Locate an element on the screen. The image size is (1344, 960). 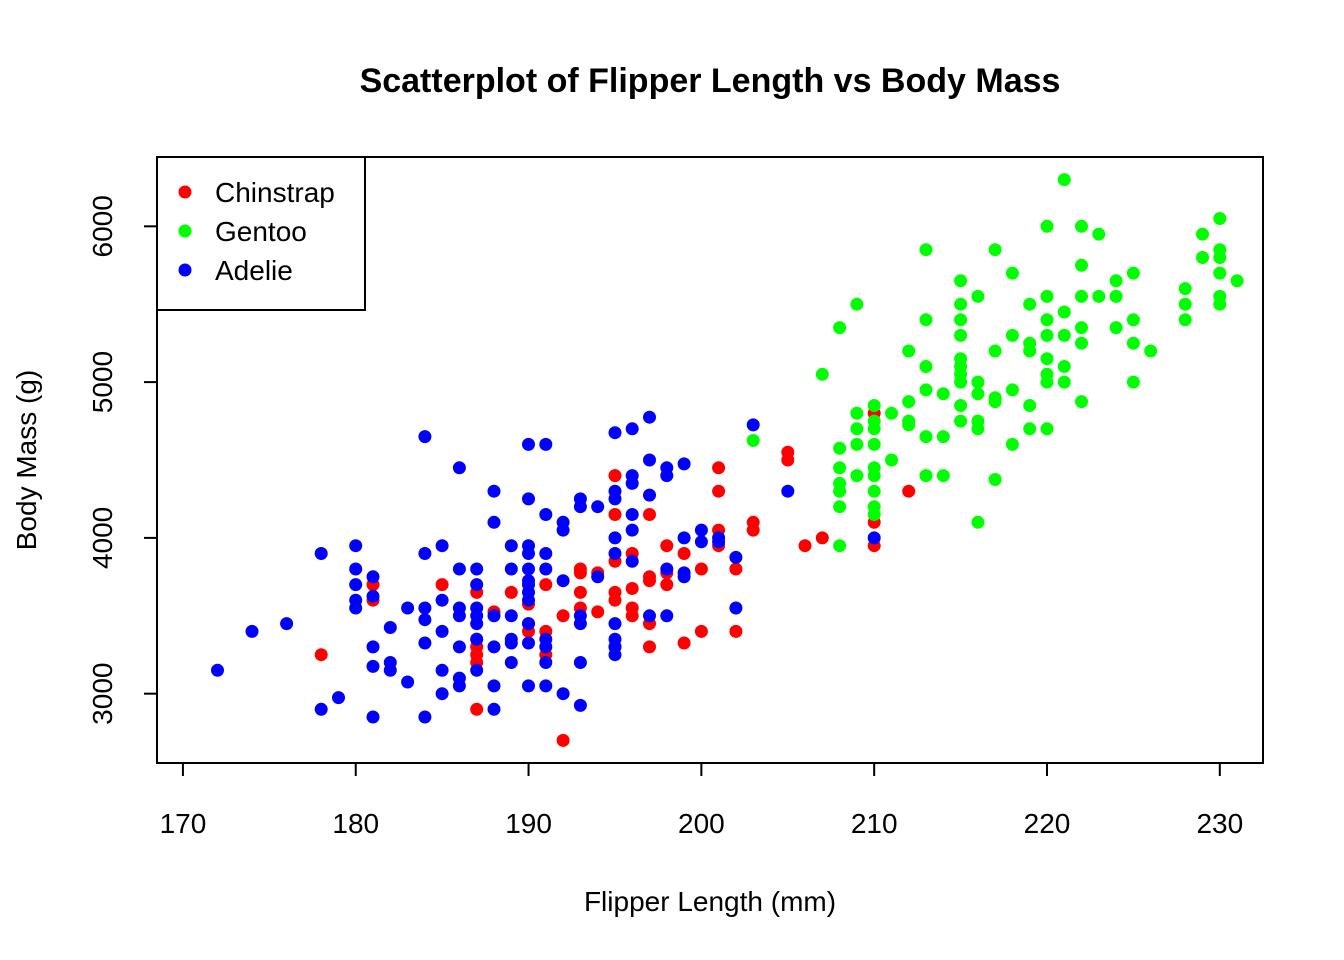
legend-label: Adelie is located at coordinates (254, 270).